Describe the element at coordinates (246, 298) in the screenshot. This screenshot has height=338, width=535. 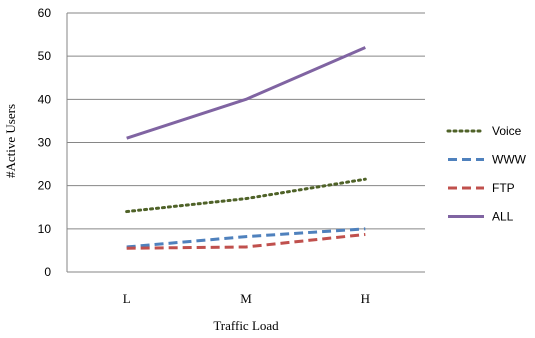
I see `x-tick-label: M` at that location.